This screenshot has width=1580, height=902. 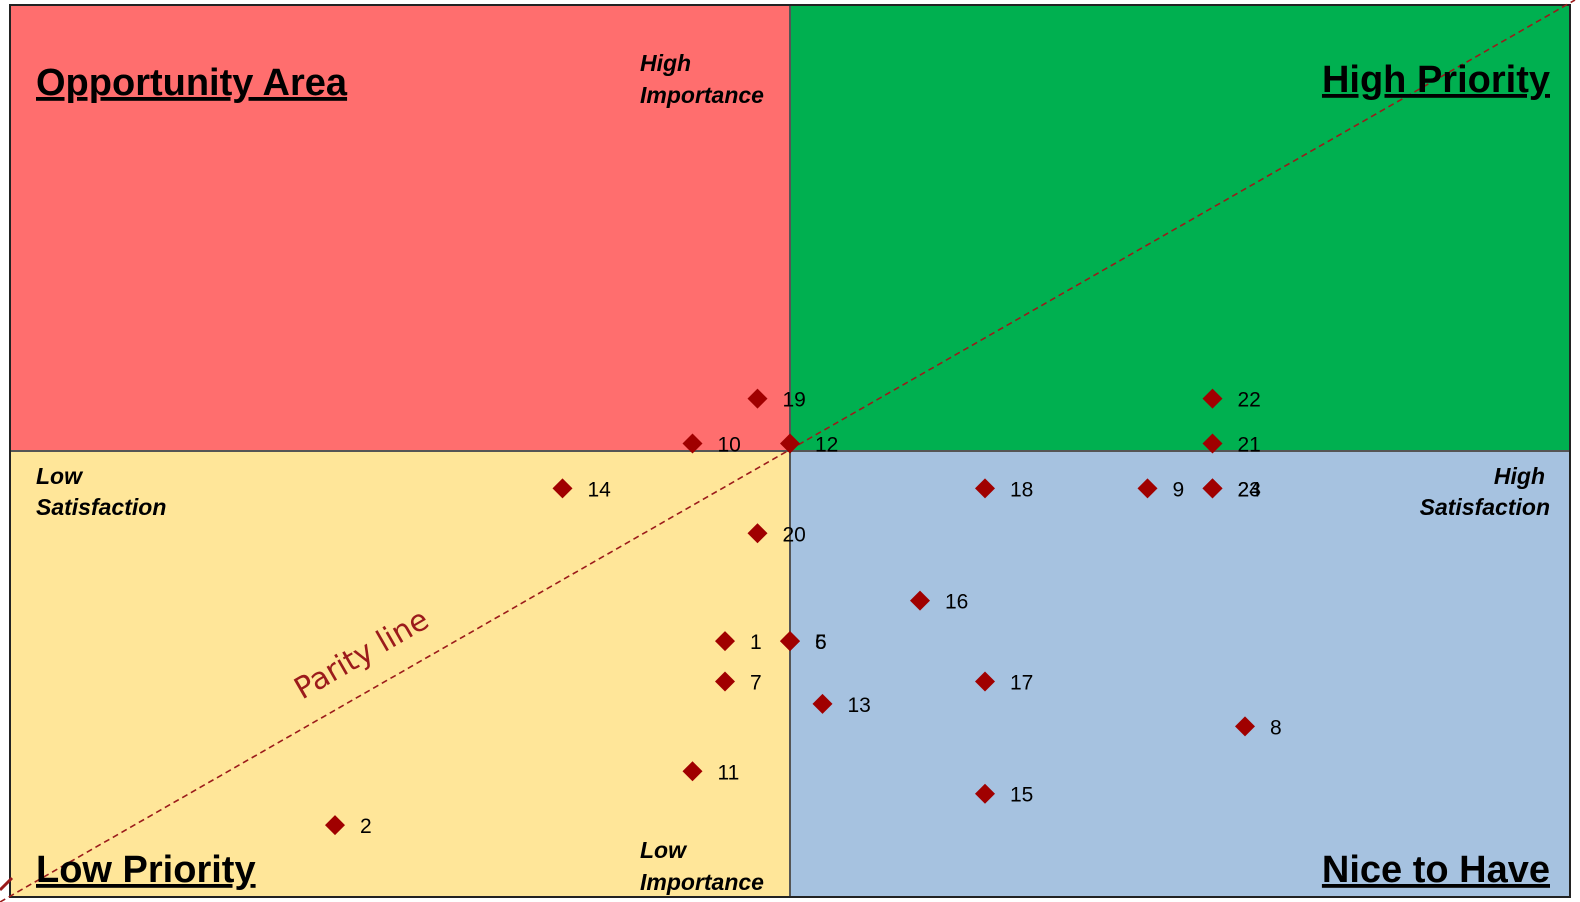 I want to click on point-label-13: 13, so click(x=859, y=705).